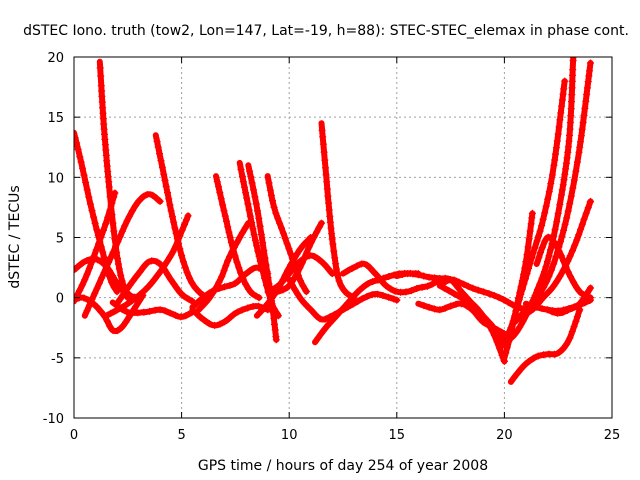 This screenshot has height=480, width=640. Describe the element at coordinates (612, 435) in the screenshot. I see `x-tick-label: 25` at that location.